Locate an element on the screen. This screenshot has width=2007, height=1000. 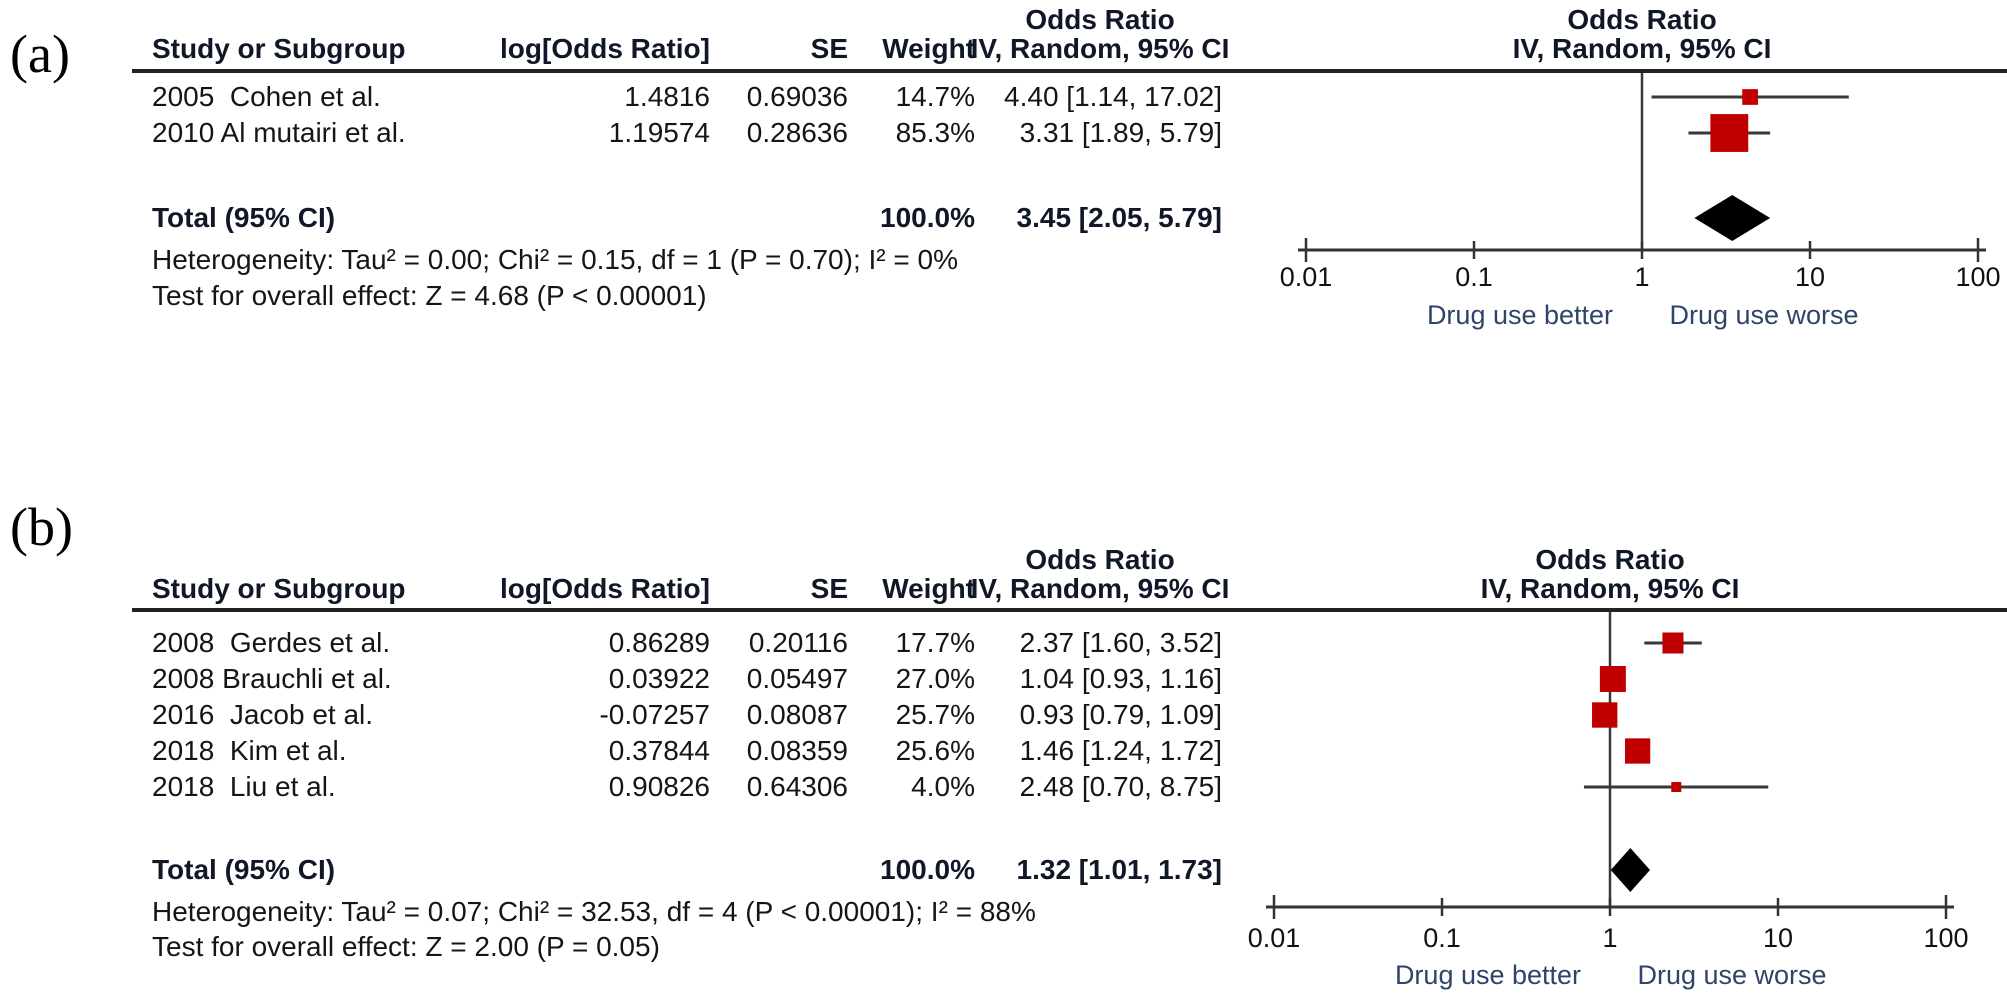
study-se: 0.20116 is located at coordinates (798, 642).